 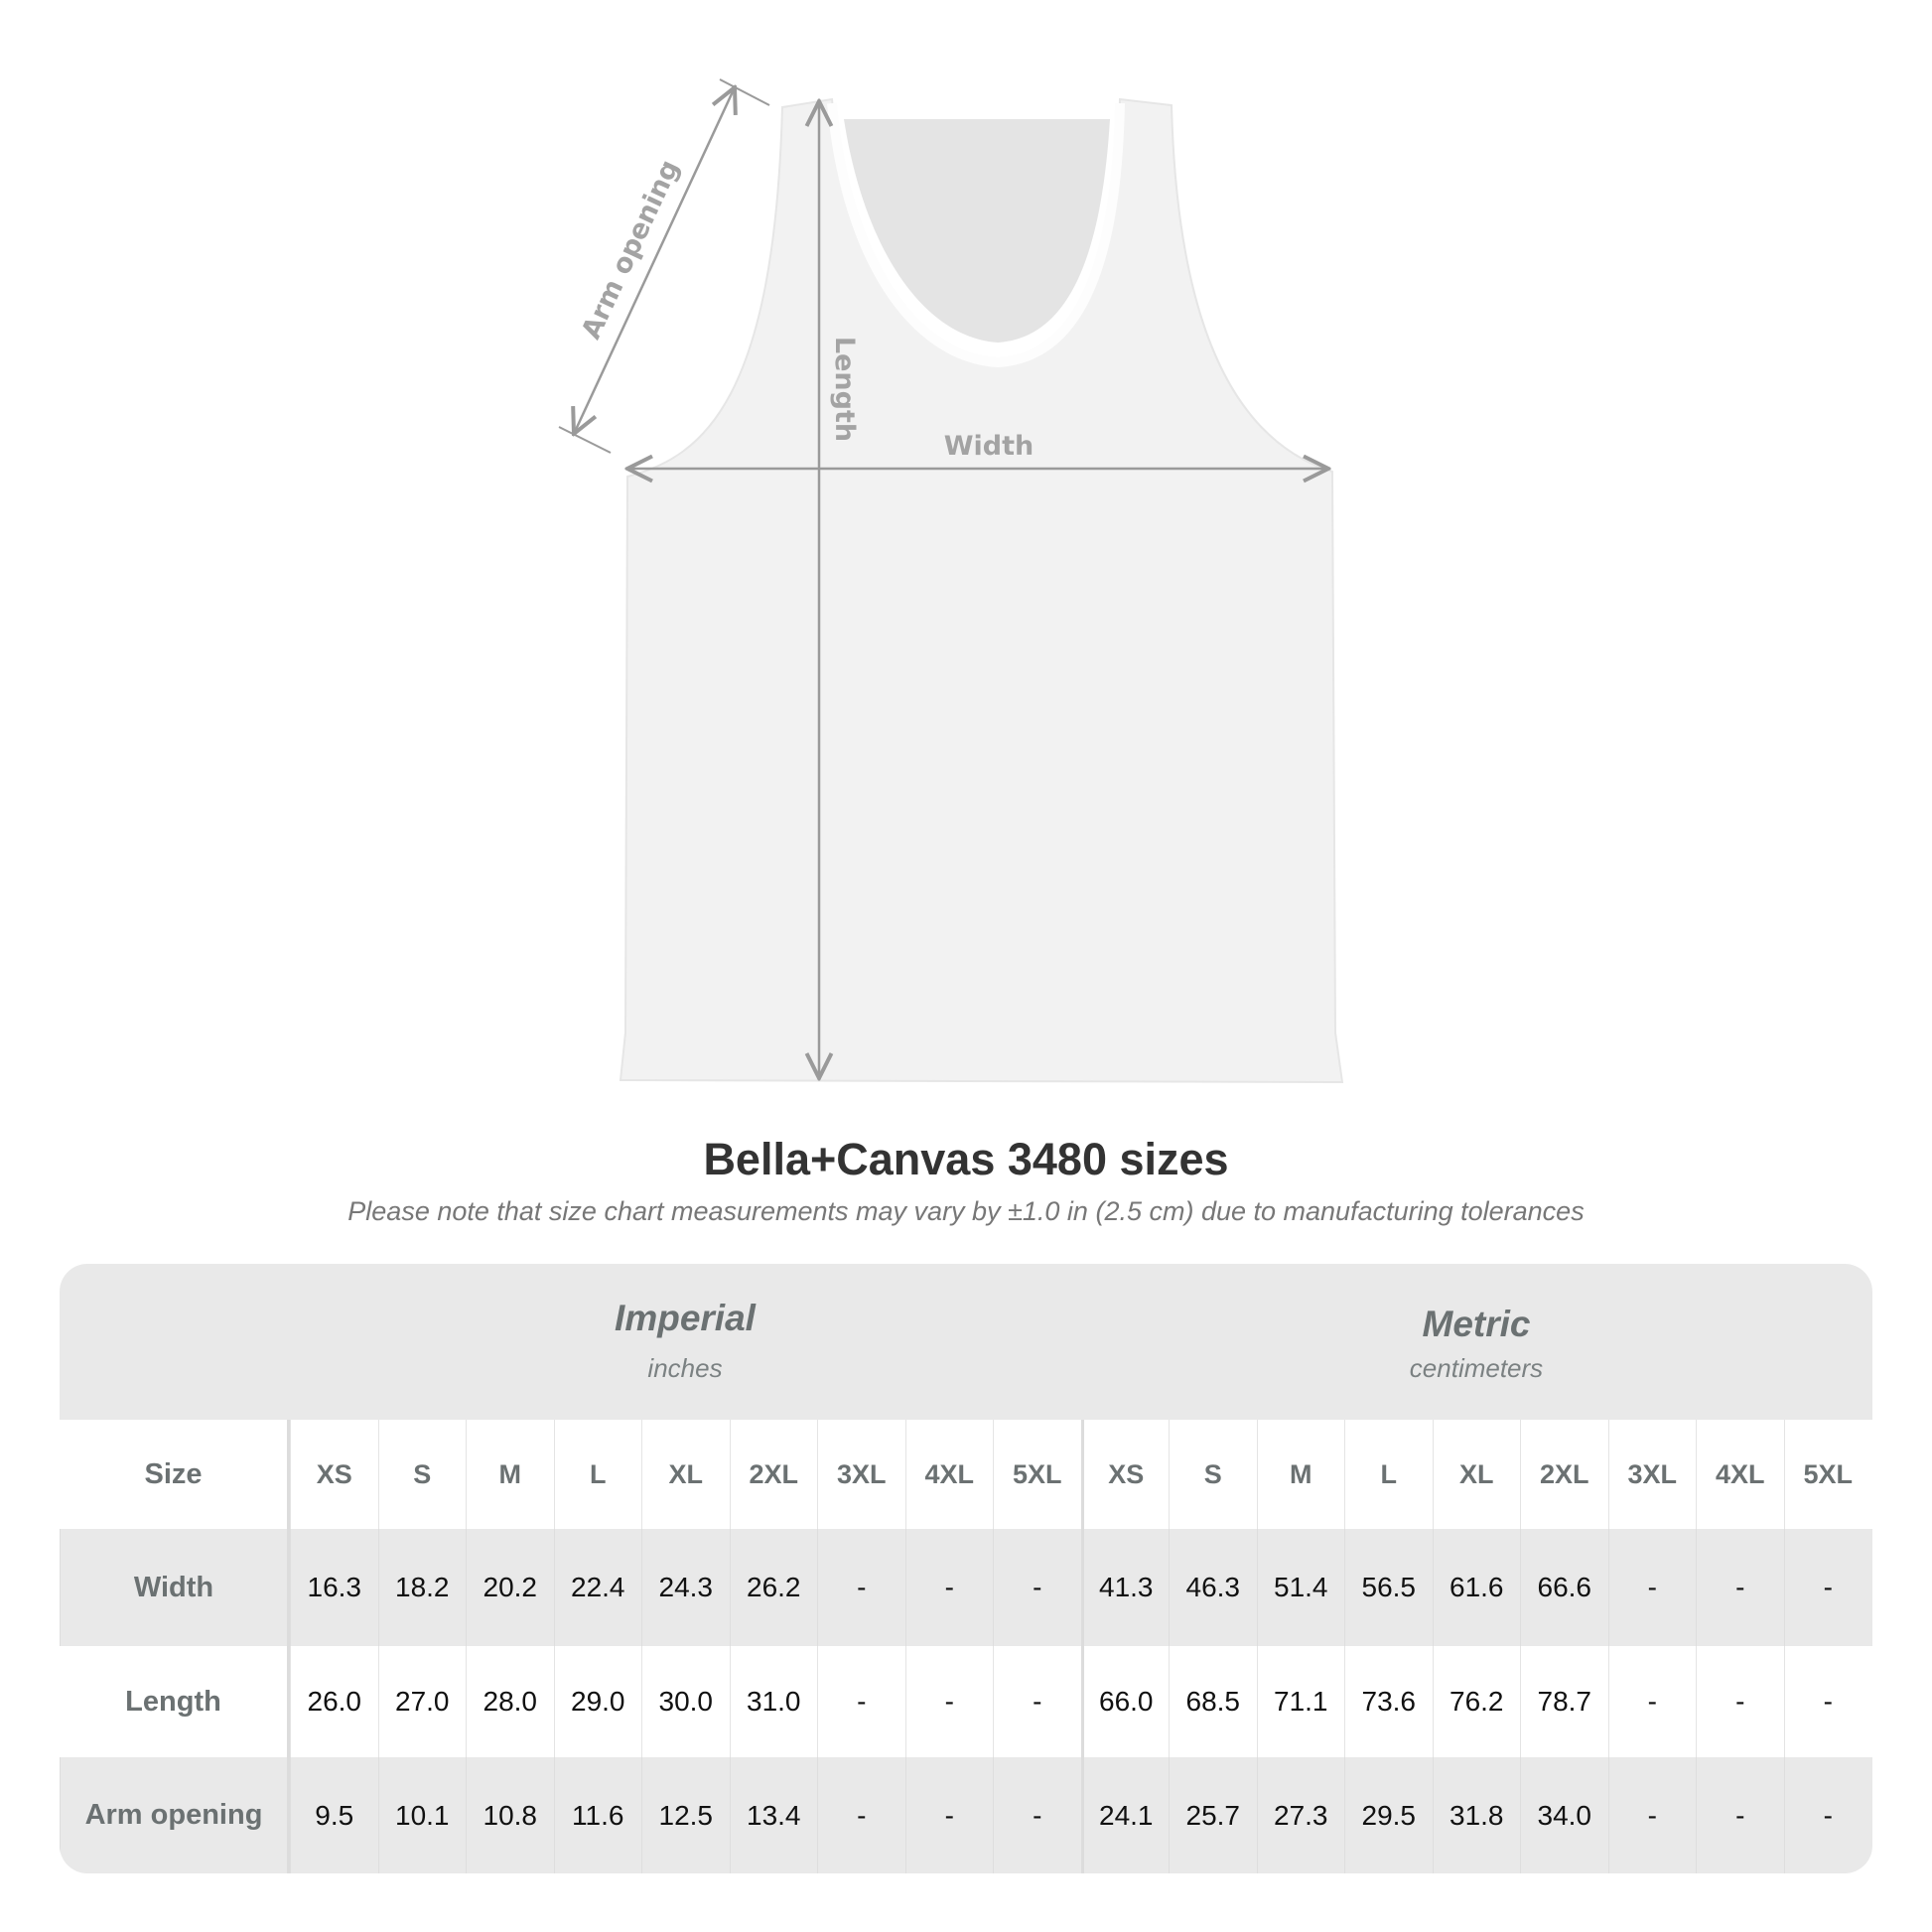 What do you see at coordinates (585, 440) in the screenshot?
I see `arm-tick-bottom` at bounding box center [585, 440].